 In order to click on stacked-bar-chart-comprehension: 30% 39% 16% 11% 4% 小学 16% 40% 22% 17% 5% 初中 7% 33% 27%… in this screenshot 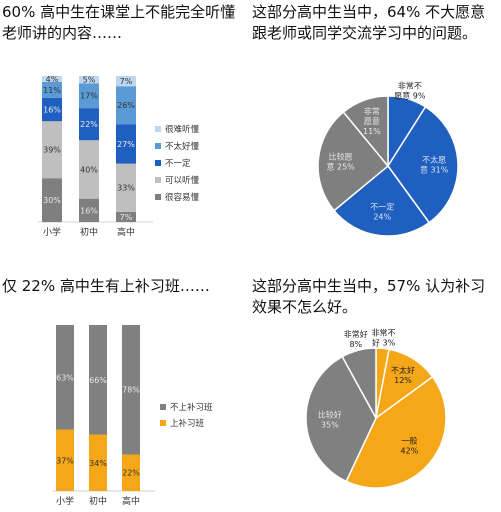, I will do `click(119, 156)`.